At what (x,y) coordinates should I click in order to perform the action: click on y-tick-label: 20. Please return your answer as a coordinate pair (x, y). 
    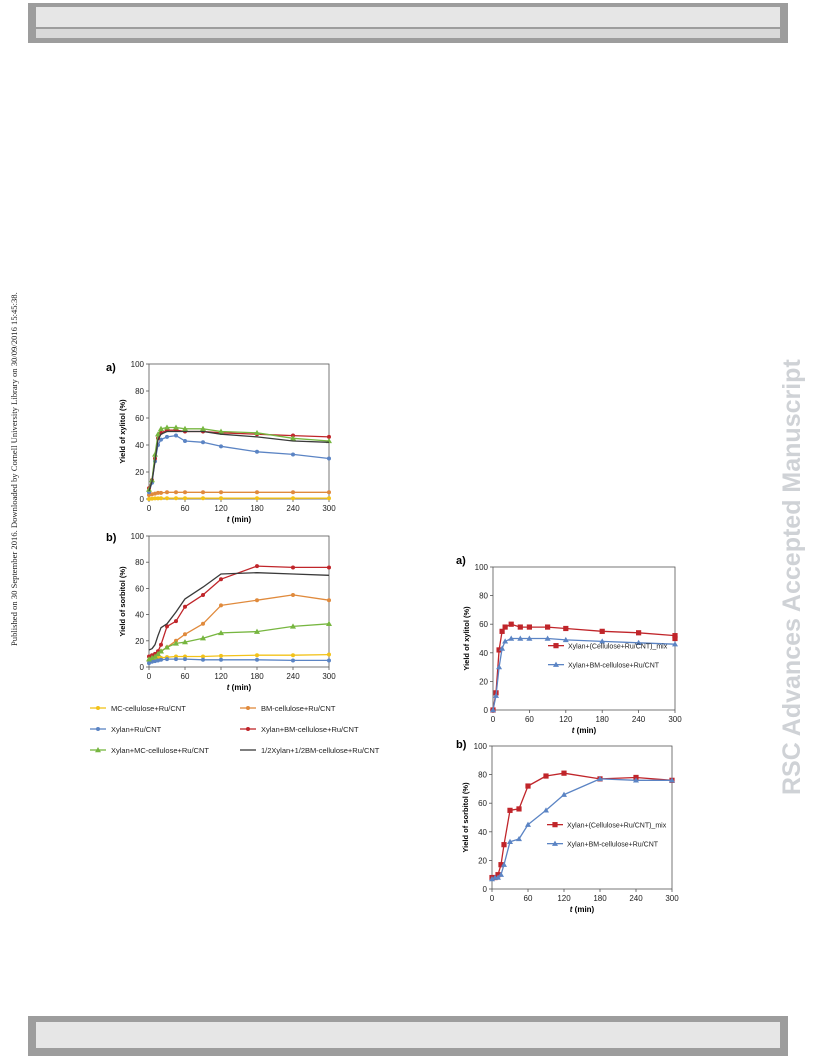
    Looking at the image, I should click on (483, 681).